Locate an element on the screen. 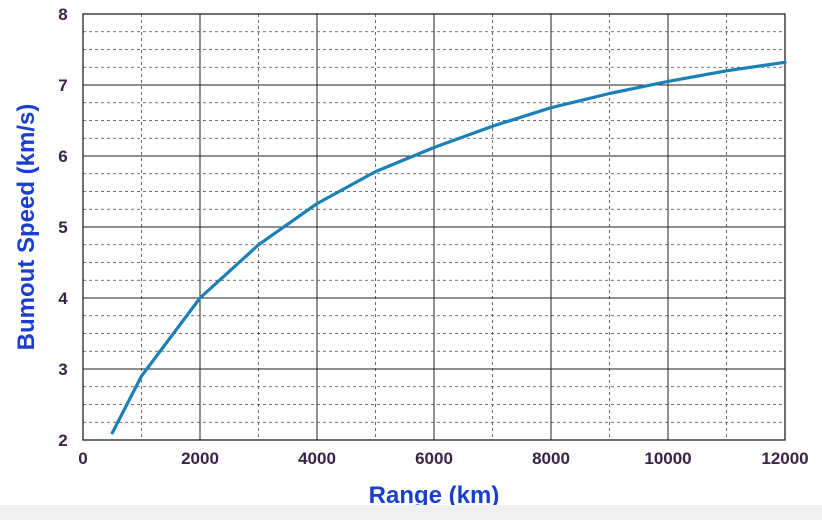 The height and width of the screenshot is (520, 822). y-tick-label: 3 is located at coordinates (62, 369).